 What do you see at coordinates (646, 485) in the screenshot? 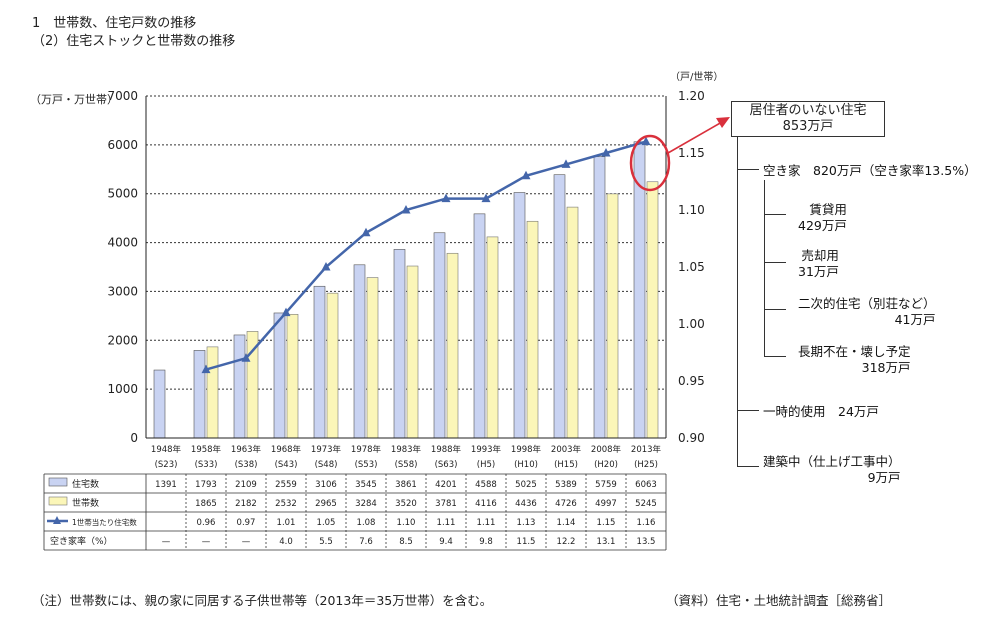
I see `table-cell: 6063` at bounding box center [646, 485].